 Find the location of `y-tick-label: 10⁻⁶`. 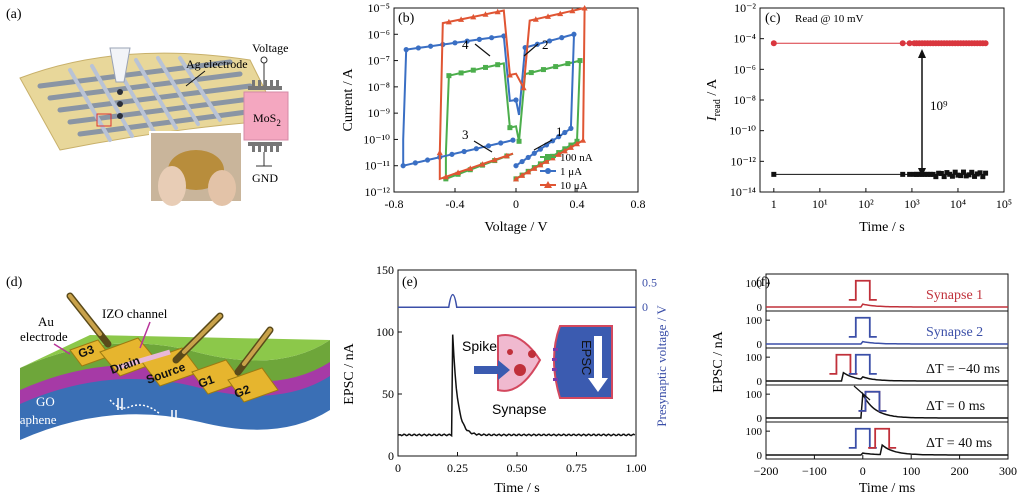

y-tick-label: 10⁻⁶ is located at coordinates (744, 69).